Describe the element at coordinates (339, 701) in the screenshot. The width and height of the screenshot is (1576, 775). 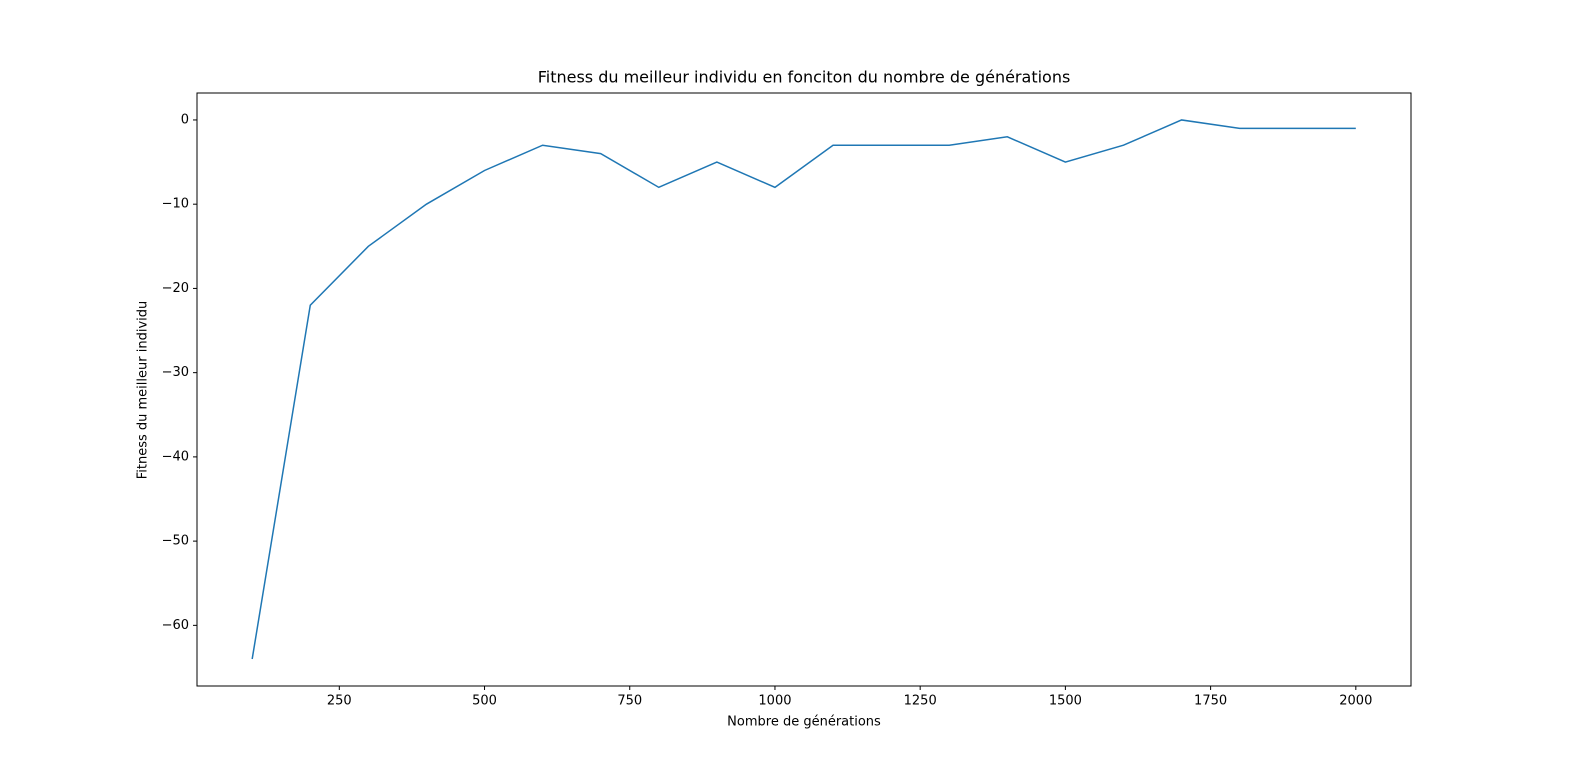
I see `x-tick-label: 250` at that location.